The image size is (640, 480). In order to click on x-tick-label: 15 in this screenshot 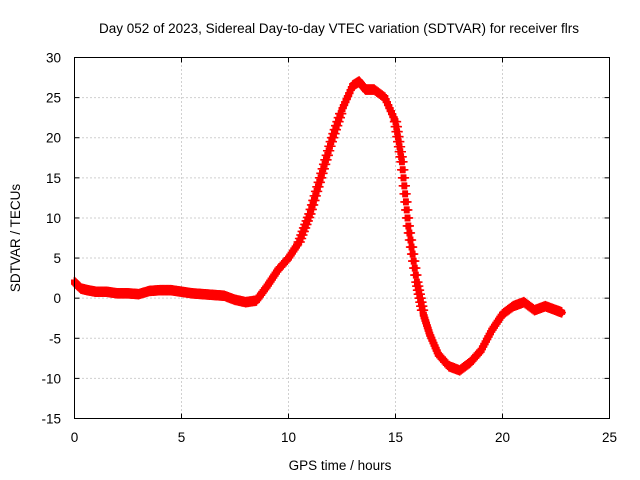, I will do `click(395, 437)`.